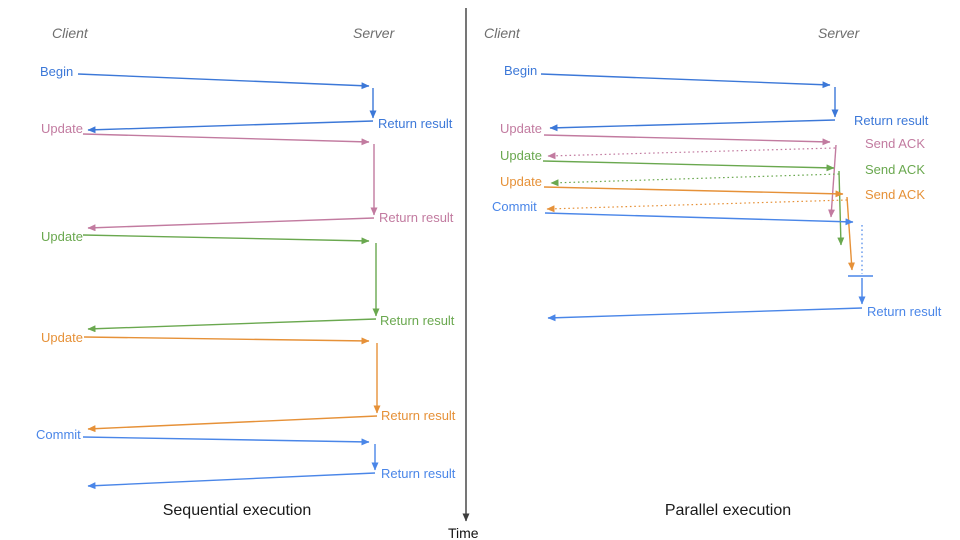 This screenshot has height=540, width=960. Describe the element at coordinates (237, 510) in the screenshot. I see `sequential-execution-title: Sequential execution` at that location.